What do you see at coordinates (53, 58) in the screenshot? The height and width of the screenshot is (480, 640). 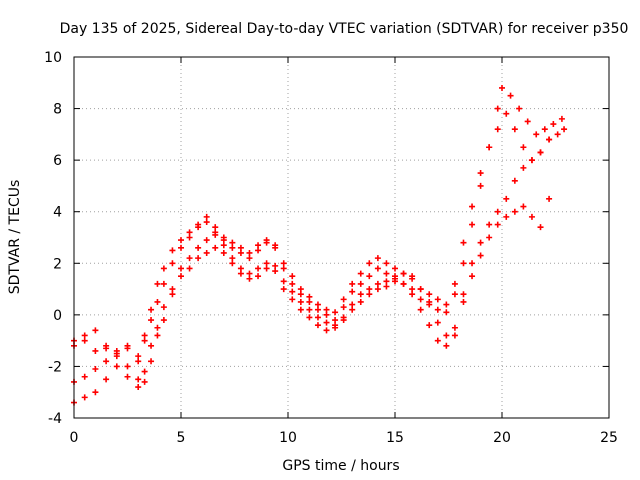 I see `y-tick-label: 10` at bounding box center [53, 58].